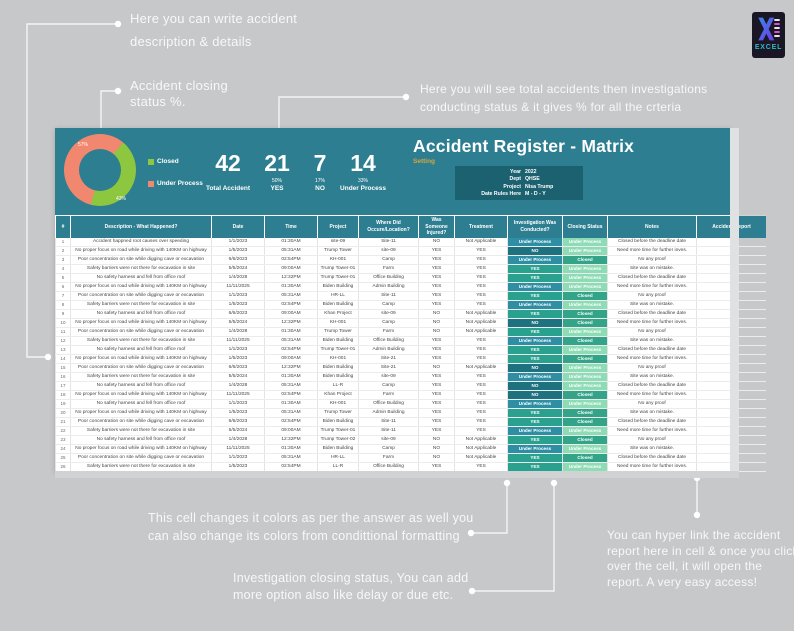  I want to click on cell-num: 11, so click(63, 332).